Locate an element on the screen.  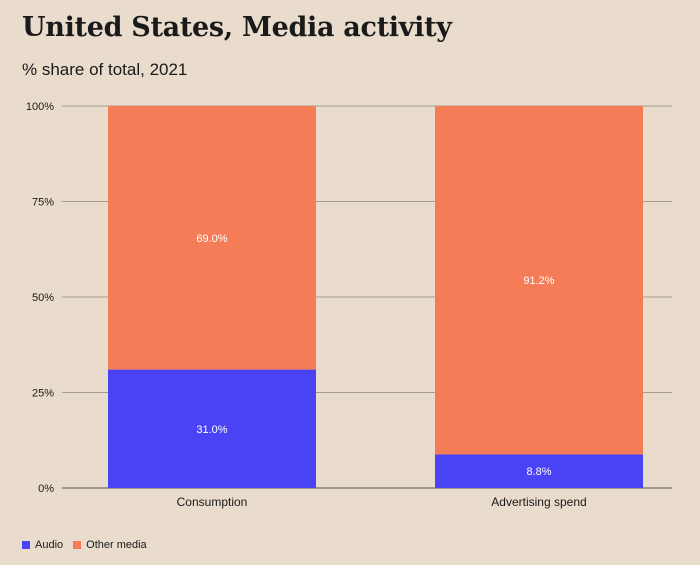
data-label: 91.2% is located at coordinates (538, 281).